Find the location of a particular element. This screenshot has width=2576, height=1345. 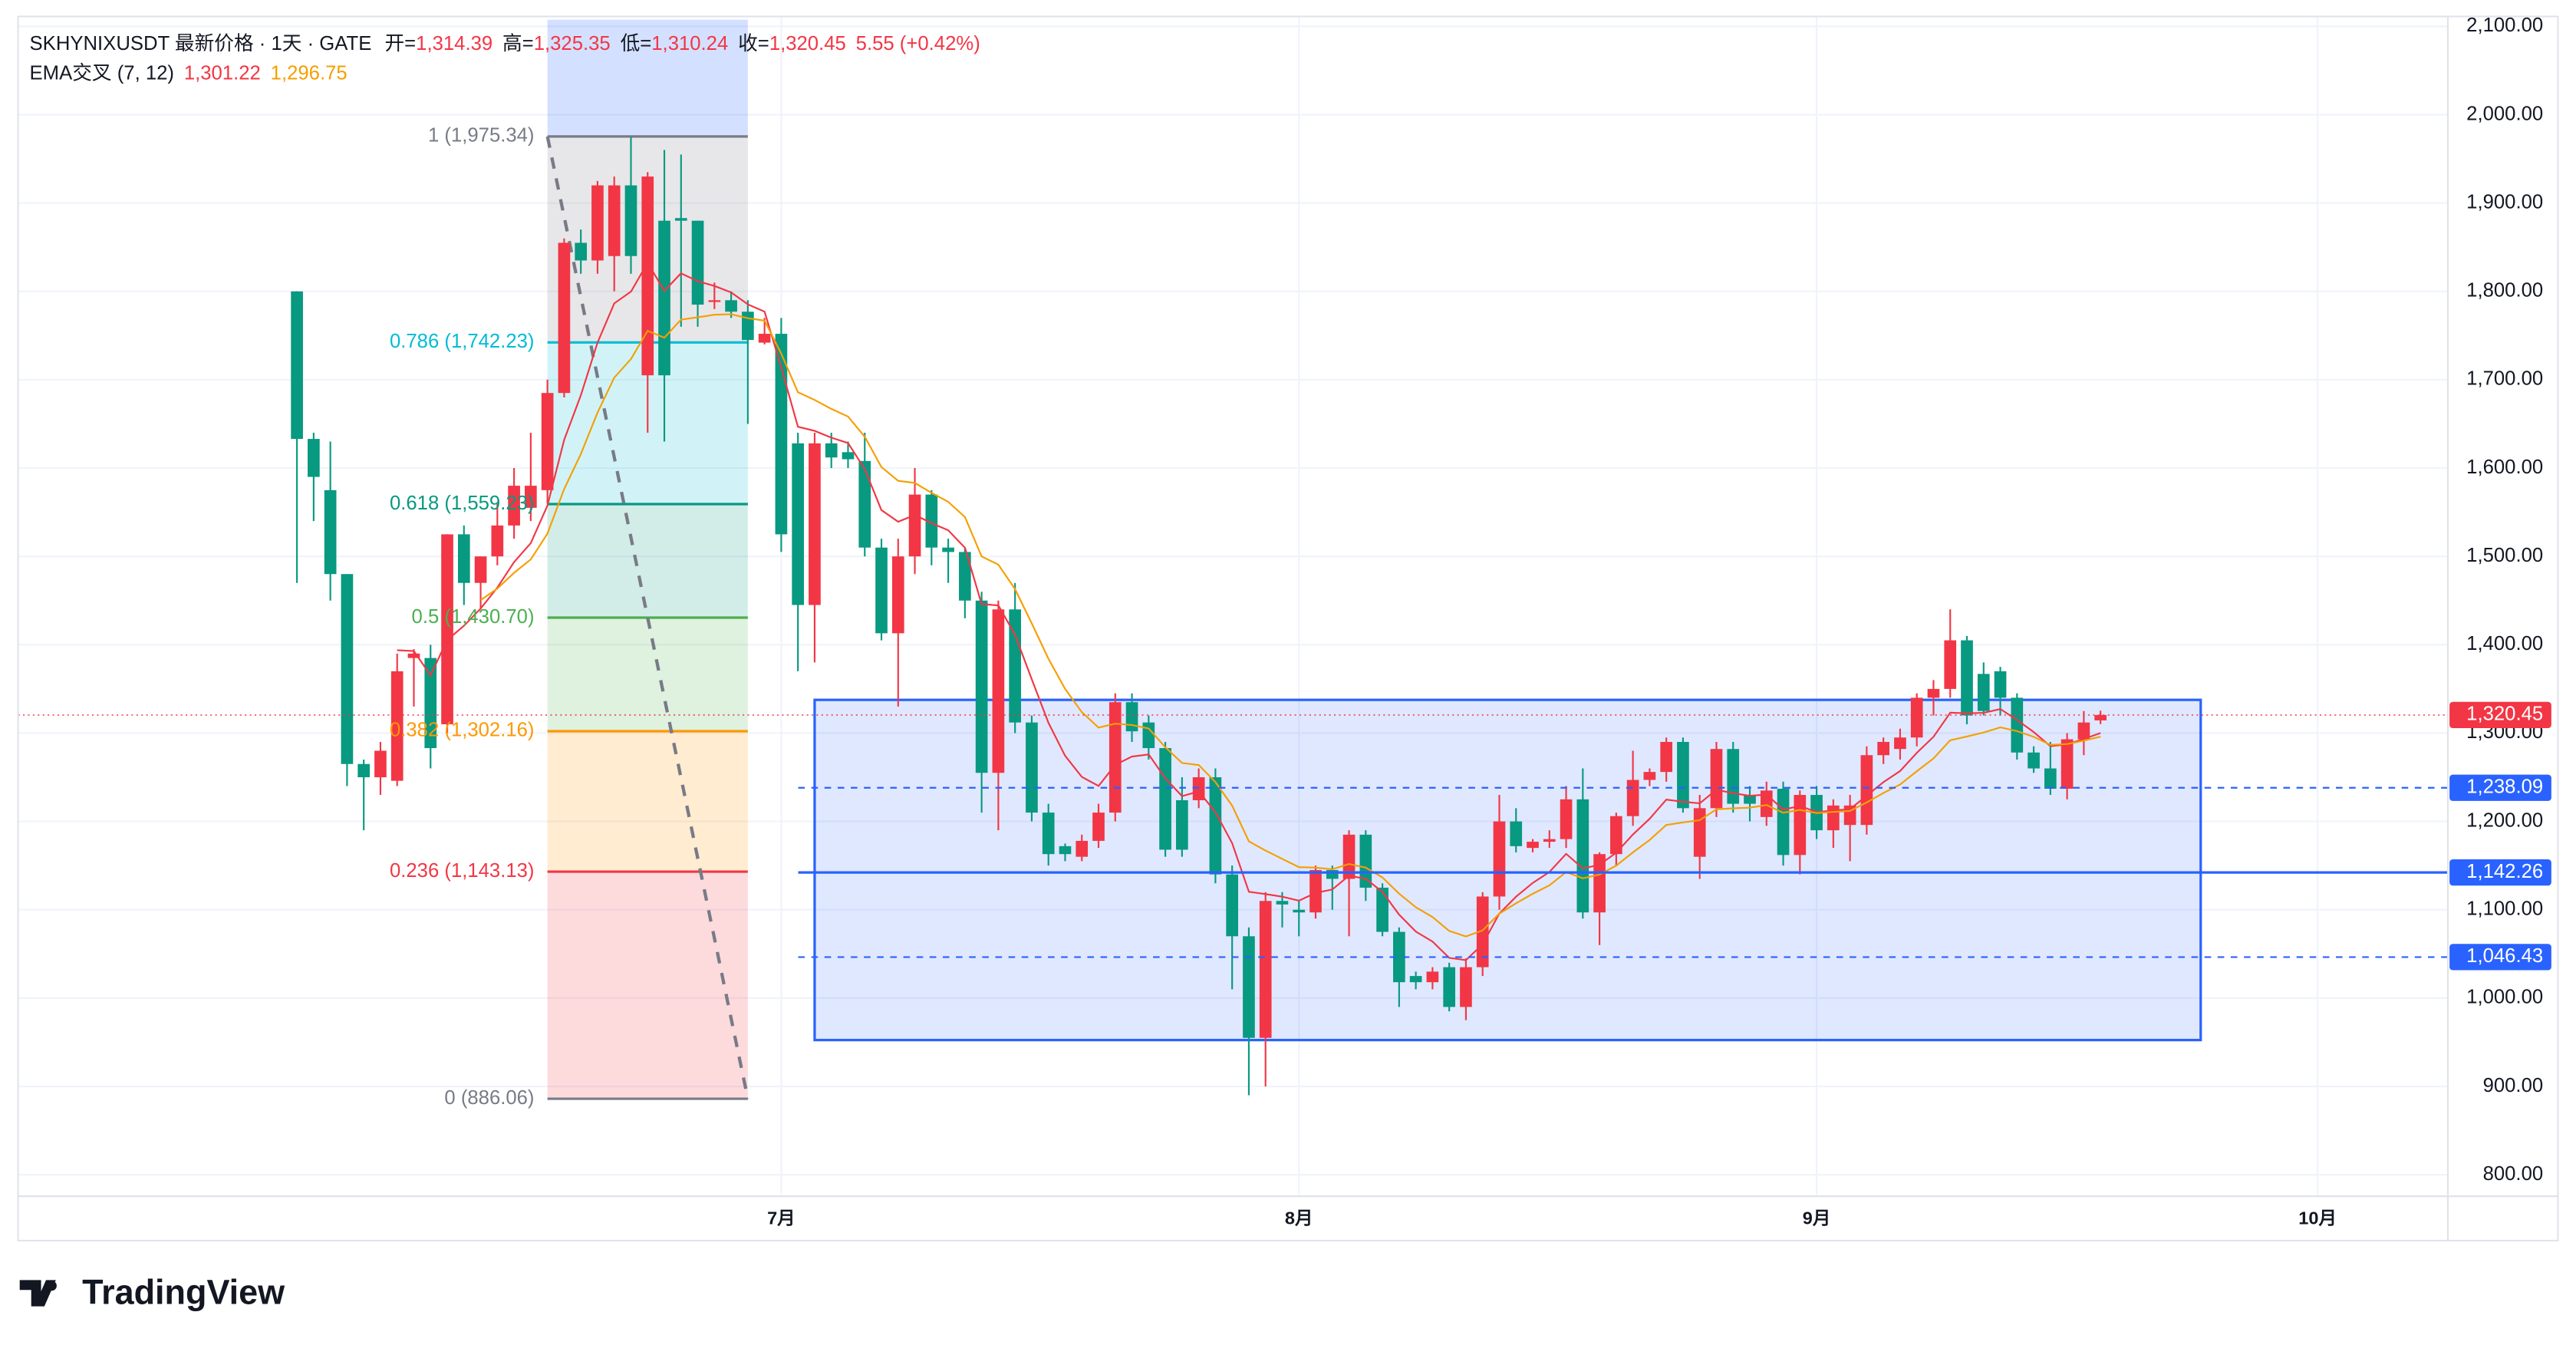

last-price-tag is located at coordinates (2500, 715).